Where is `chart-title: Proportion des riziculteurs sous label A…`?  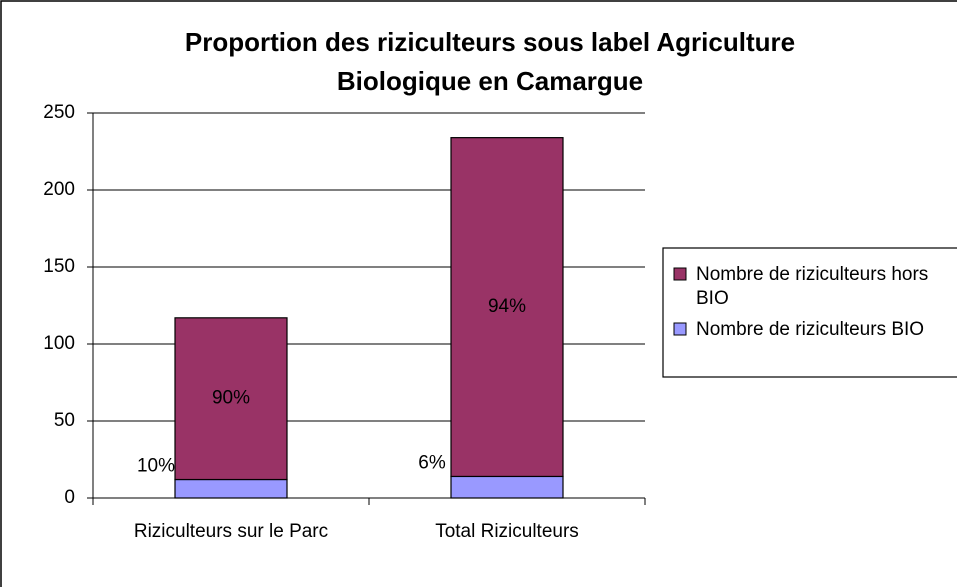 chart-title: Proportion des riziculteurs sous label A… is located at coordinates (490, 42).